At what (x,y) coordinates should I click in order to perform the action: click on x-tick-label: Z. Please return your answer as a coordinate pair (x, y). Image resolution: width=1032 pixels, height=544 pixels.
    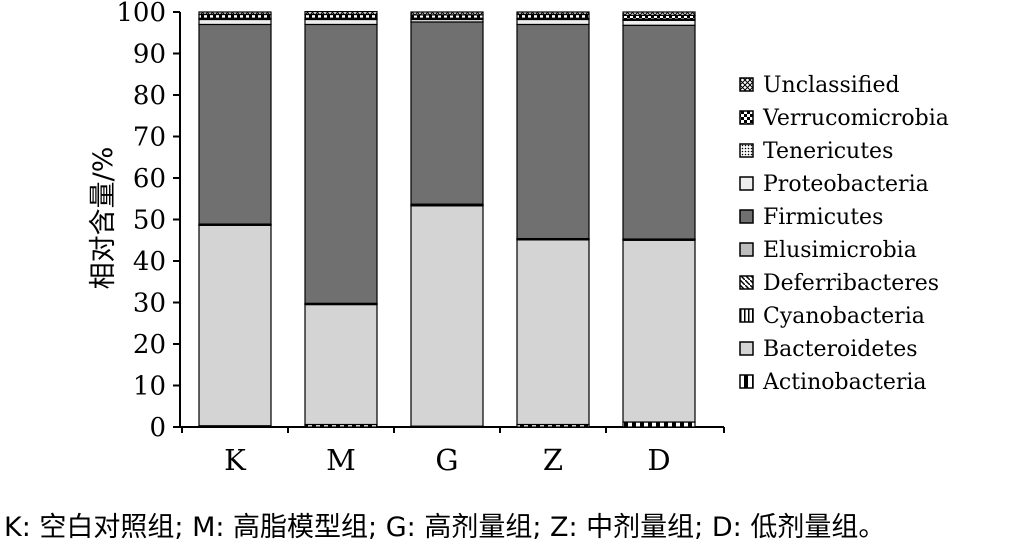
    Looking at the image, I should click on (553, 460).